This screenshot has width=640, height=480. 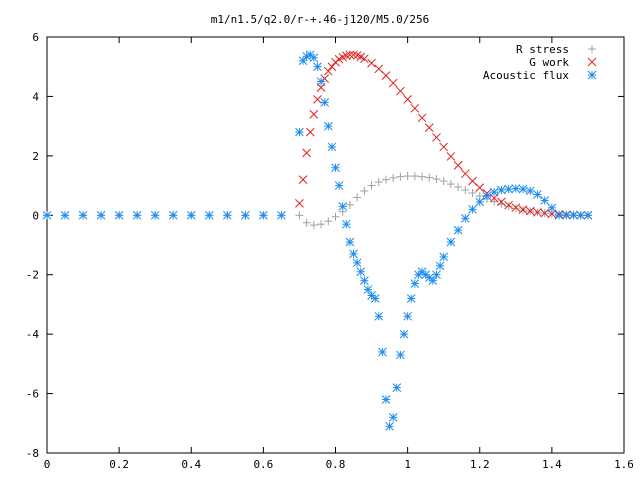 What do you see at coordinates (33, 334) in the screenshot?
I see `y-tick-label: -4` at bounding box center [33, 334].